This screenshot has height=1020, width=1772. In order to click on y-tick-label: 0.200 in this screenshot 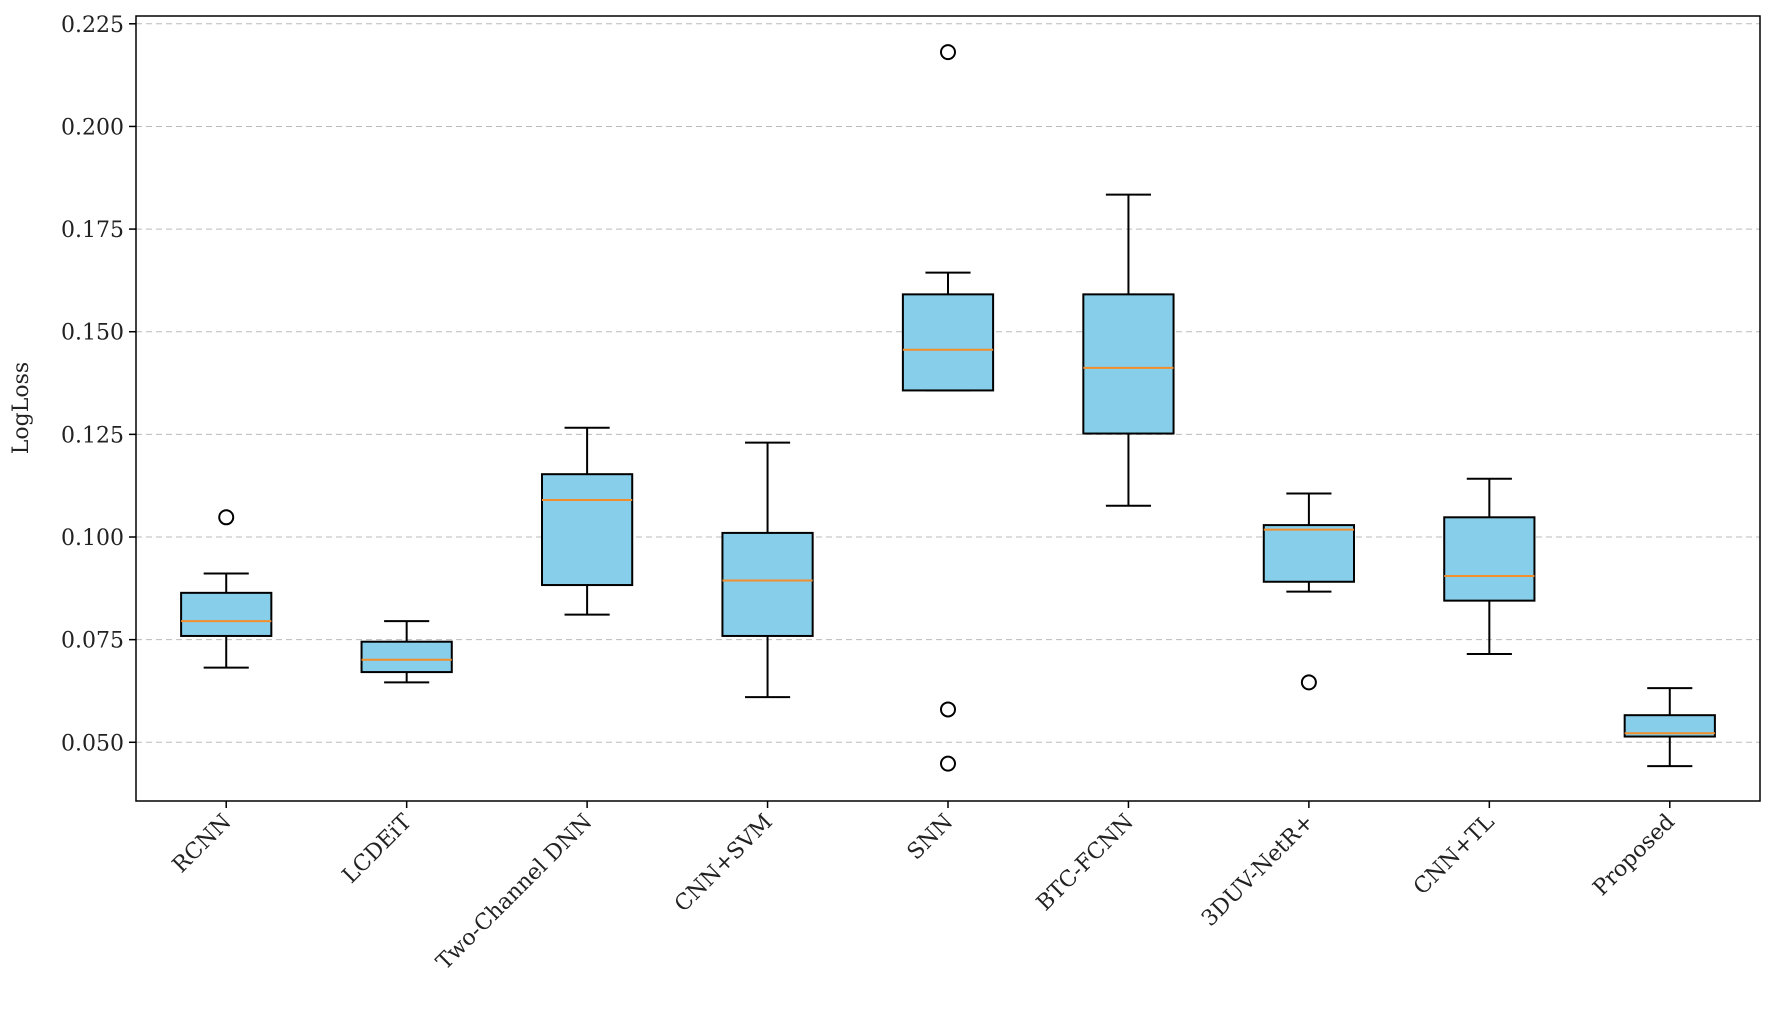, I will do `click(92, 127)`.